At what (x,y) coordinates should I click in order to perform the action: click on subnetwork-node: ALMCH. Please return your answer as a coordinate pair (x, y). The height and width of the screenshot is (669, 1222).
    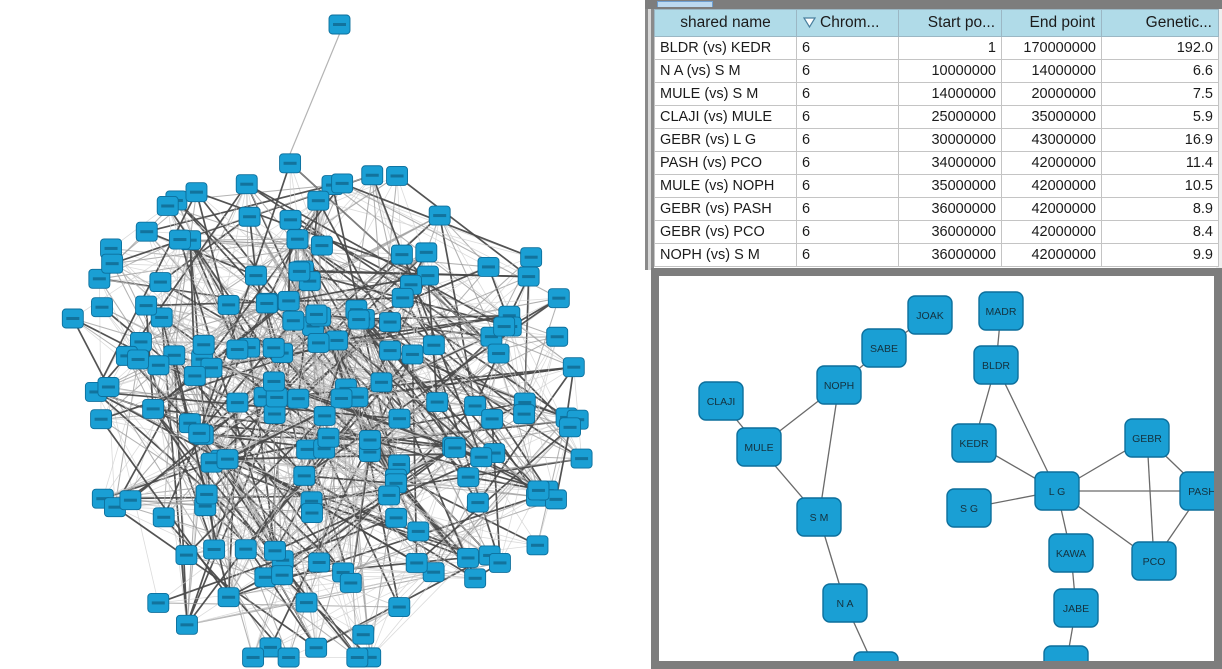
    Looking at the image, I should click on (1066, 653).